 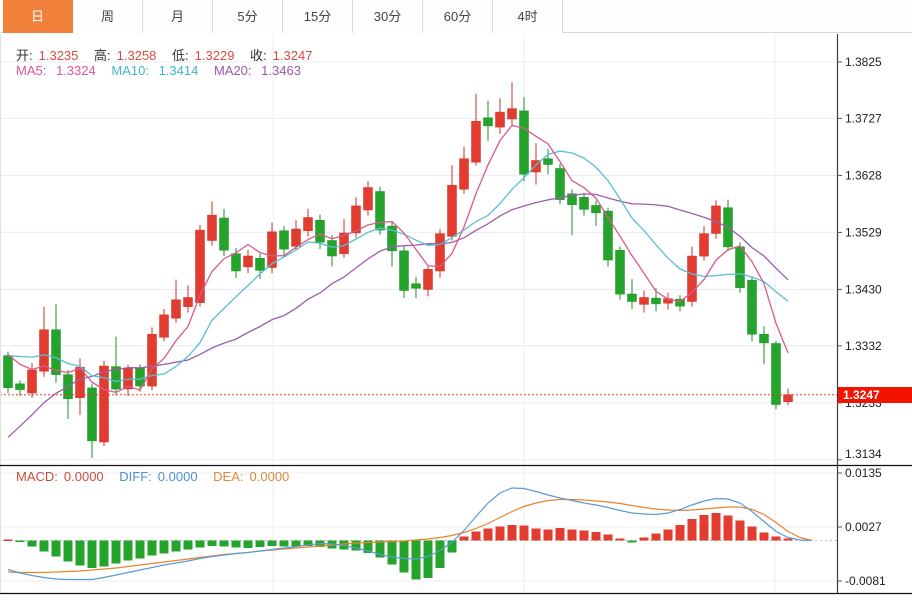 What do you see at coordinates (863, 175) in the screenshot?
I see `y-axis-label: 1.3628` at bounding box center [863, 175].